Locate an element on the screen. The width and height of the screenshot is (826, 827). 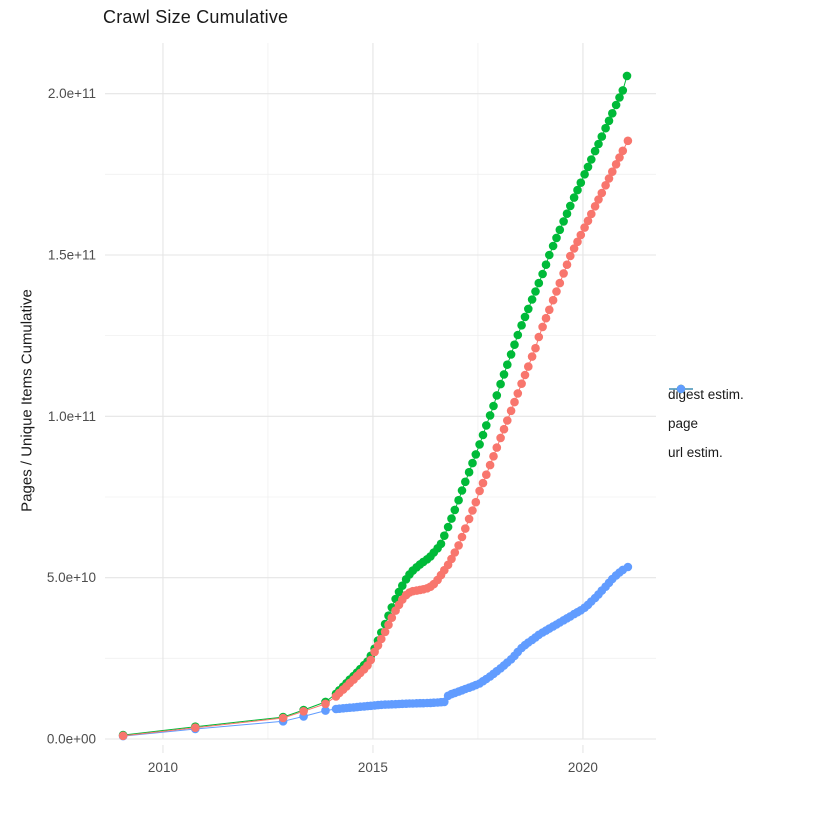
legend-label: url estim. is located at coordinates (695, 452).